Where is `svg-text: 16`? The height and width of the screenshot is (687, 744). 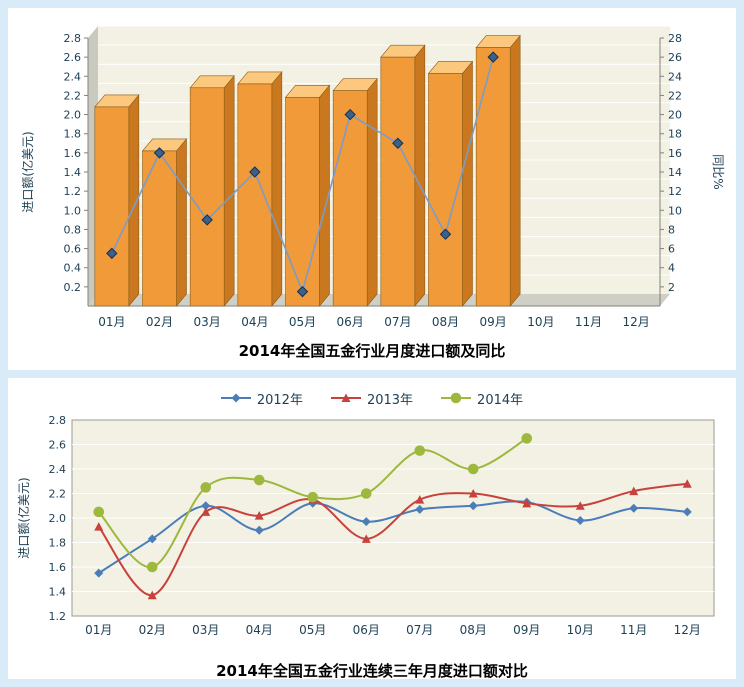 svg-text: 16 is located at coordinates (675, 153).